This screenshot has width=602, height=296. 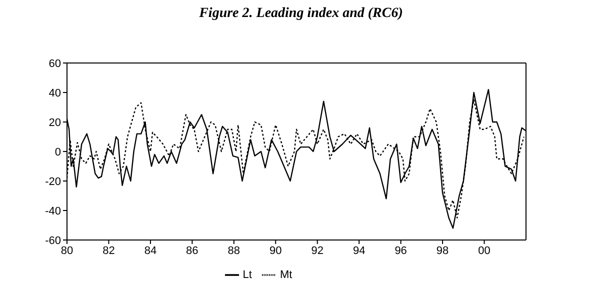 What do you see at coordinates (286, 274) in the screenshot?
I see `legend-label: Mt` at bounding box center [286, 274].